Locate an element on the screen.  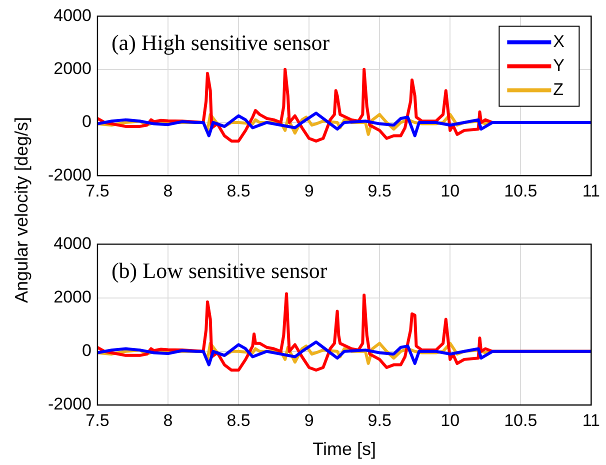
legend-label: Z is located at coordinates (558, 89).